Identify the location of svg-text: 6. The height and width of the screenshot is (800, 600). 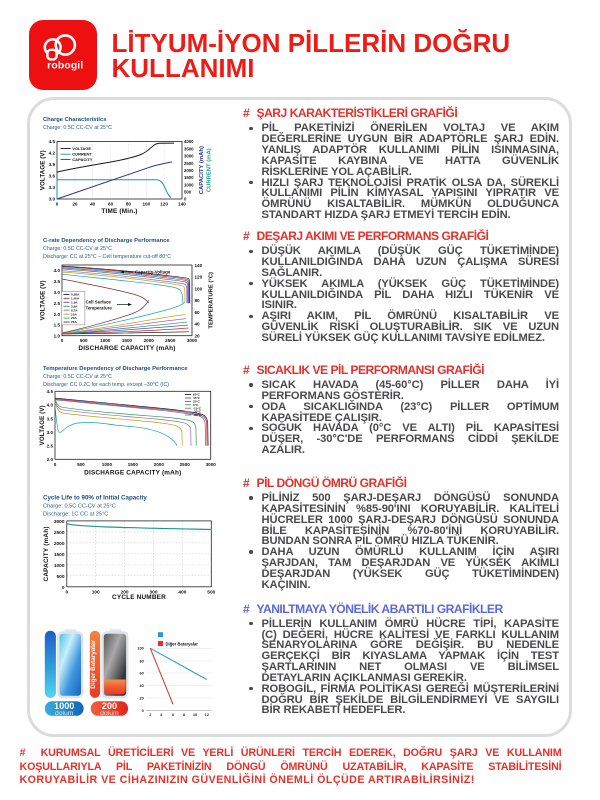
(173, 714).